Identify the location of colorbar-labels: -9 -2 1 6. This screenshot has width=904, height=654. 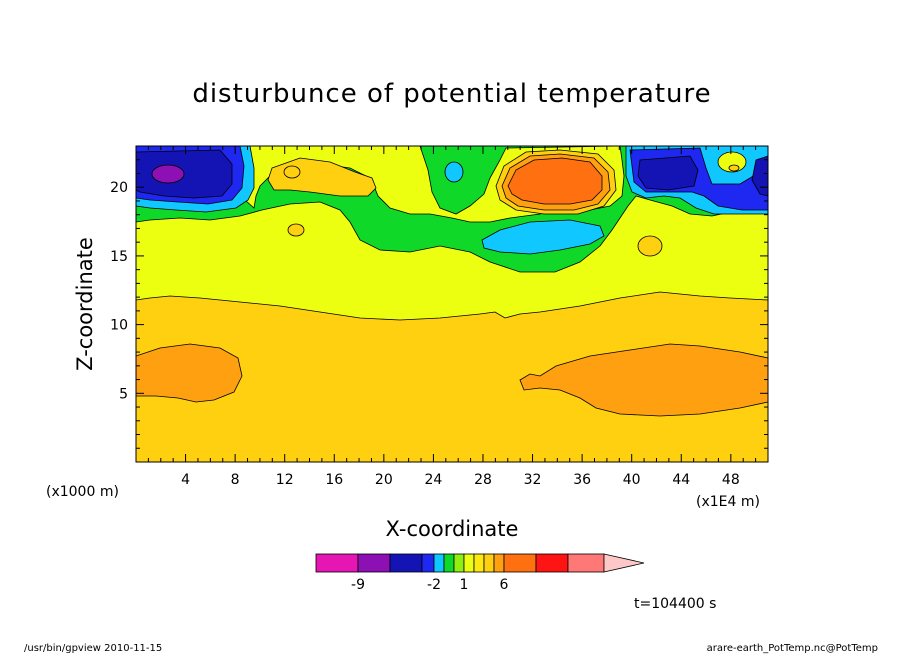
(430, 585).